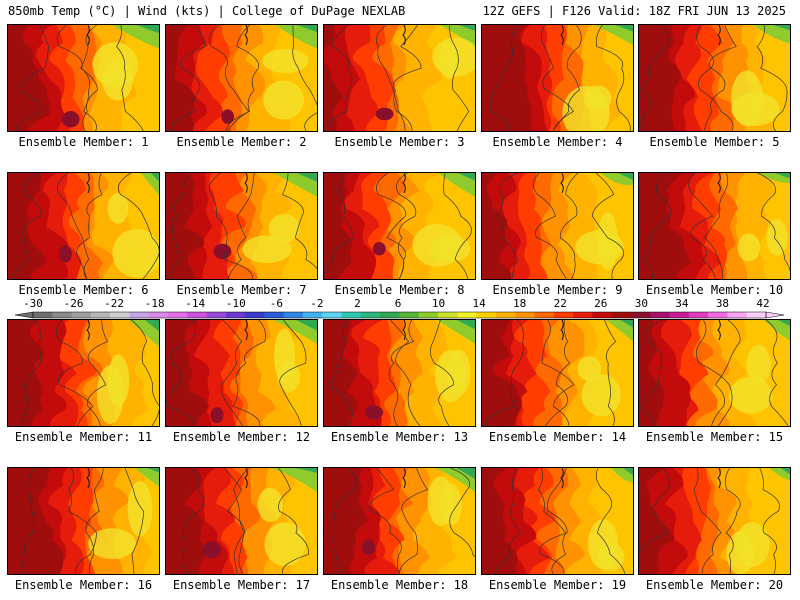 This screenshot has width=800, height=600. What do you see at coordinates (74, 303) in the screenshot?
I see `colorbar-tick-label: -26` at bounding box center [74, 303].